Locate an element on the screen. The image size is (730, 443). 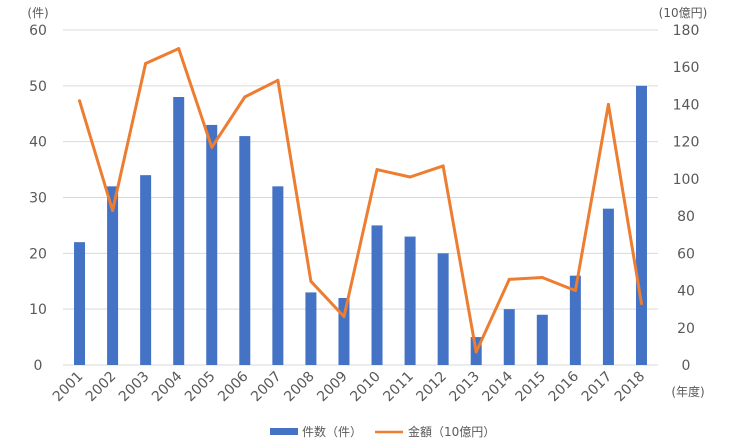
right-tick-label: 40 is located at coordinates (686, 292).